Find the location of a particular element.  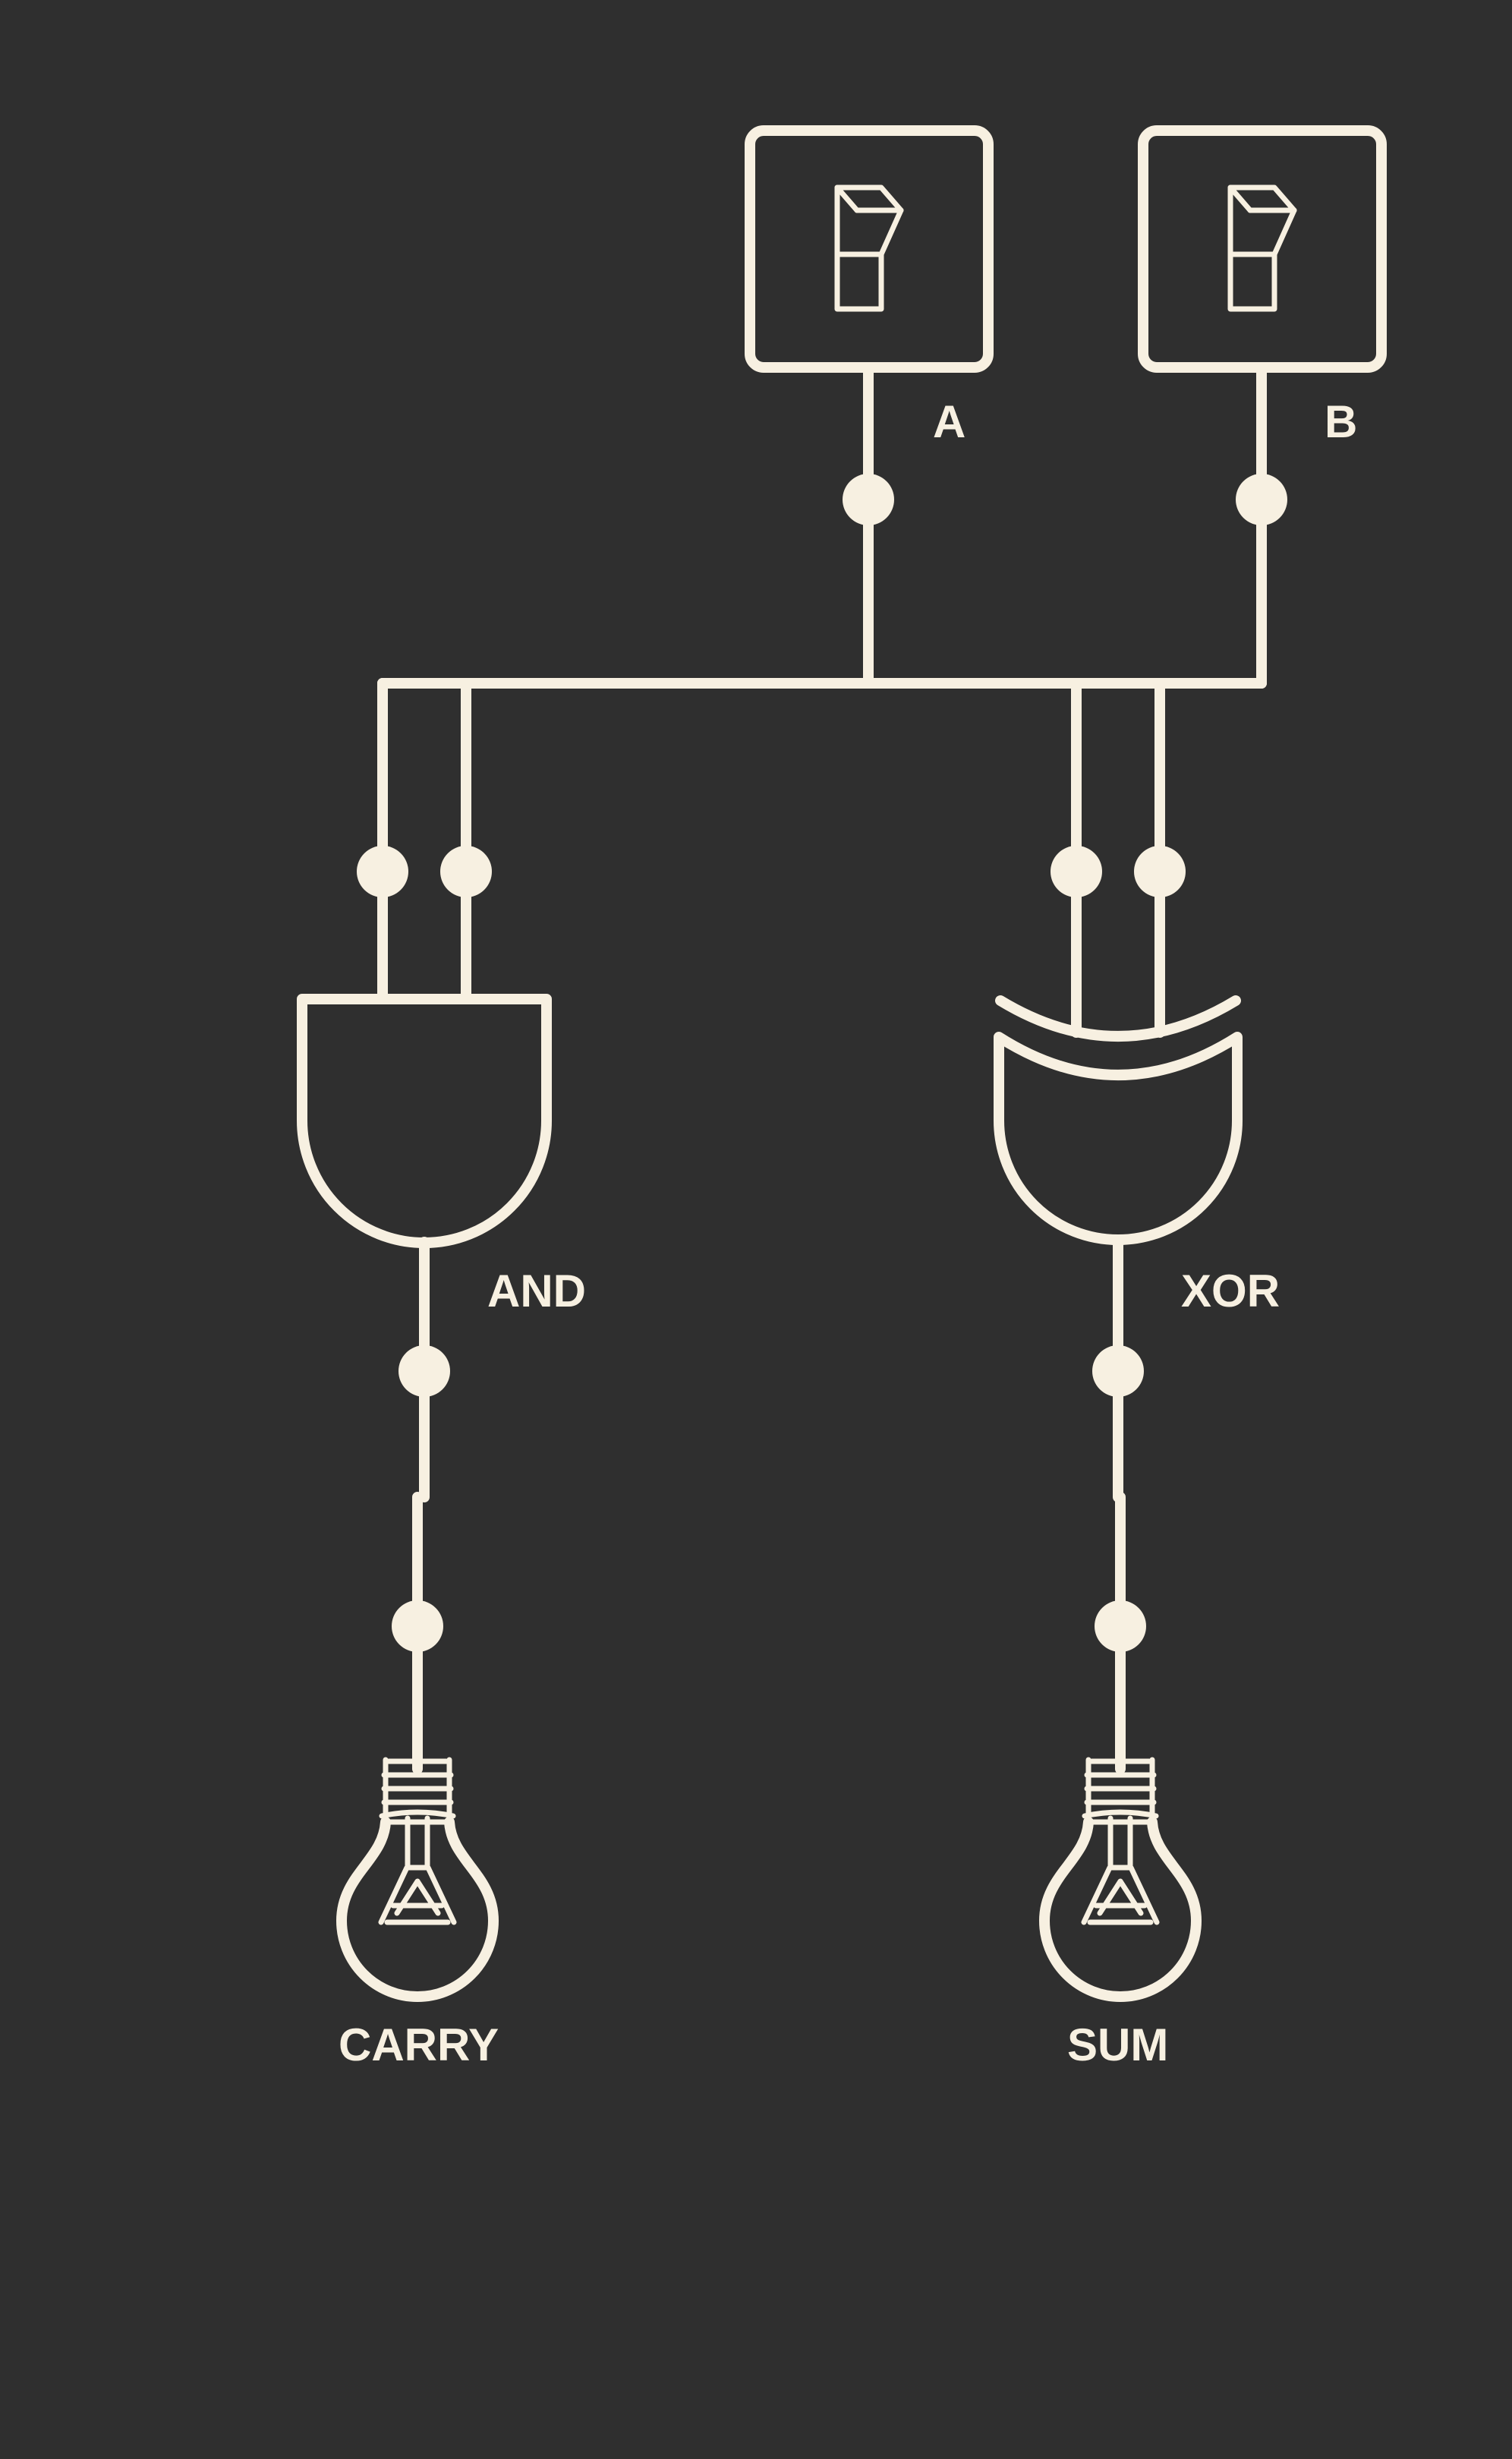

and-input-2-junction is located at coordinates (466, 871).